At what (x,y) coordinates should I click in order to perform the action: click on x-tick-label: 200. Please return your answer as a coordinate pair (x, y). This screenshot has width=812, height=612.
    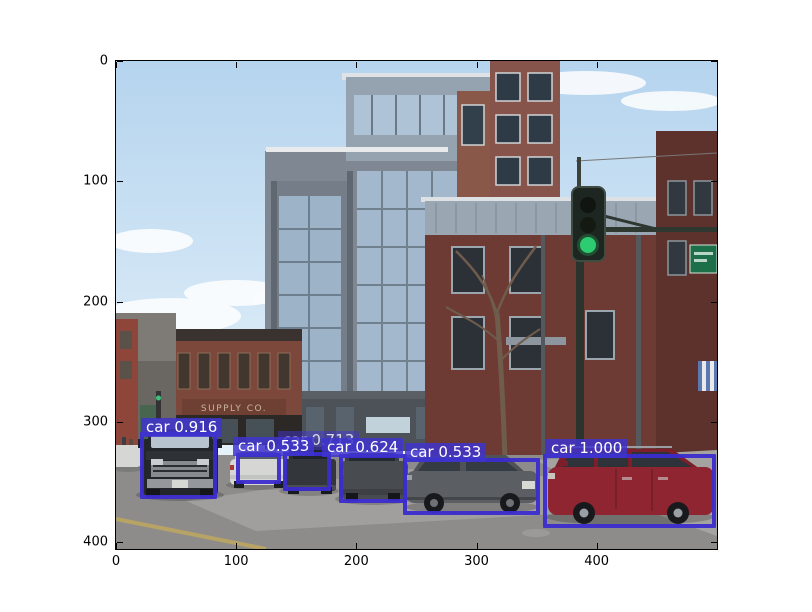
    Looking at the image, I should click on (356, 561).